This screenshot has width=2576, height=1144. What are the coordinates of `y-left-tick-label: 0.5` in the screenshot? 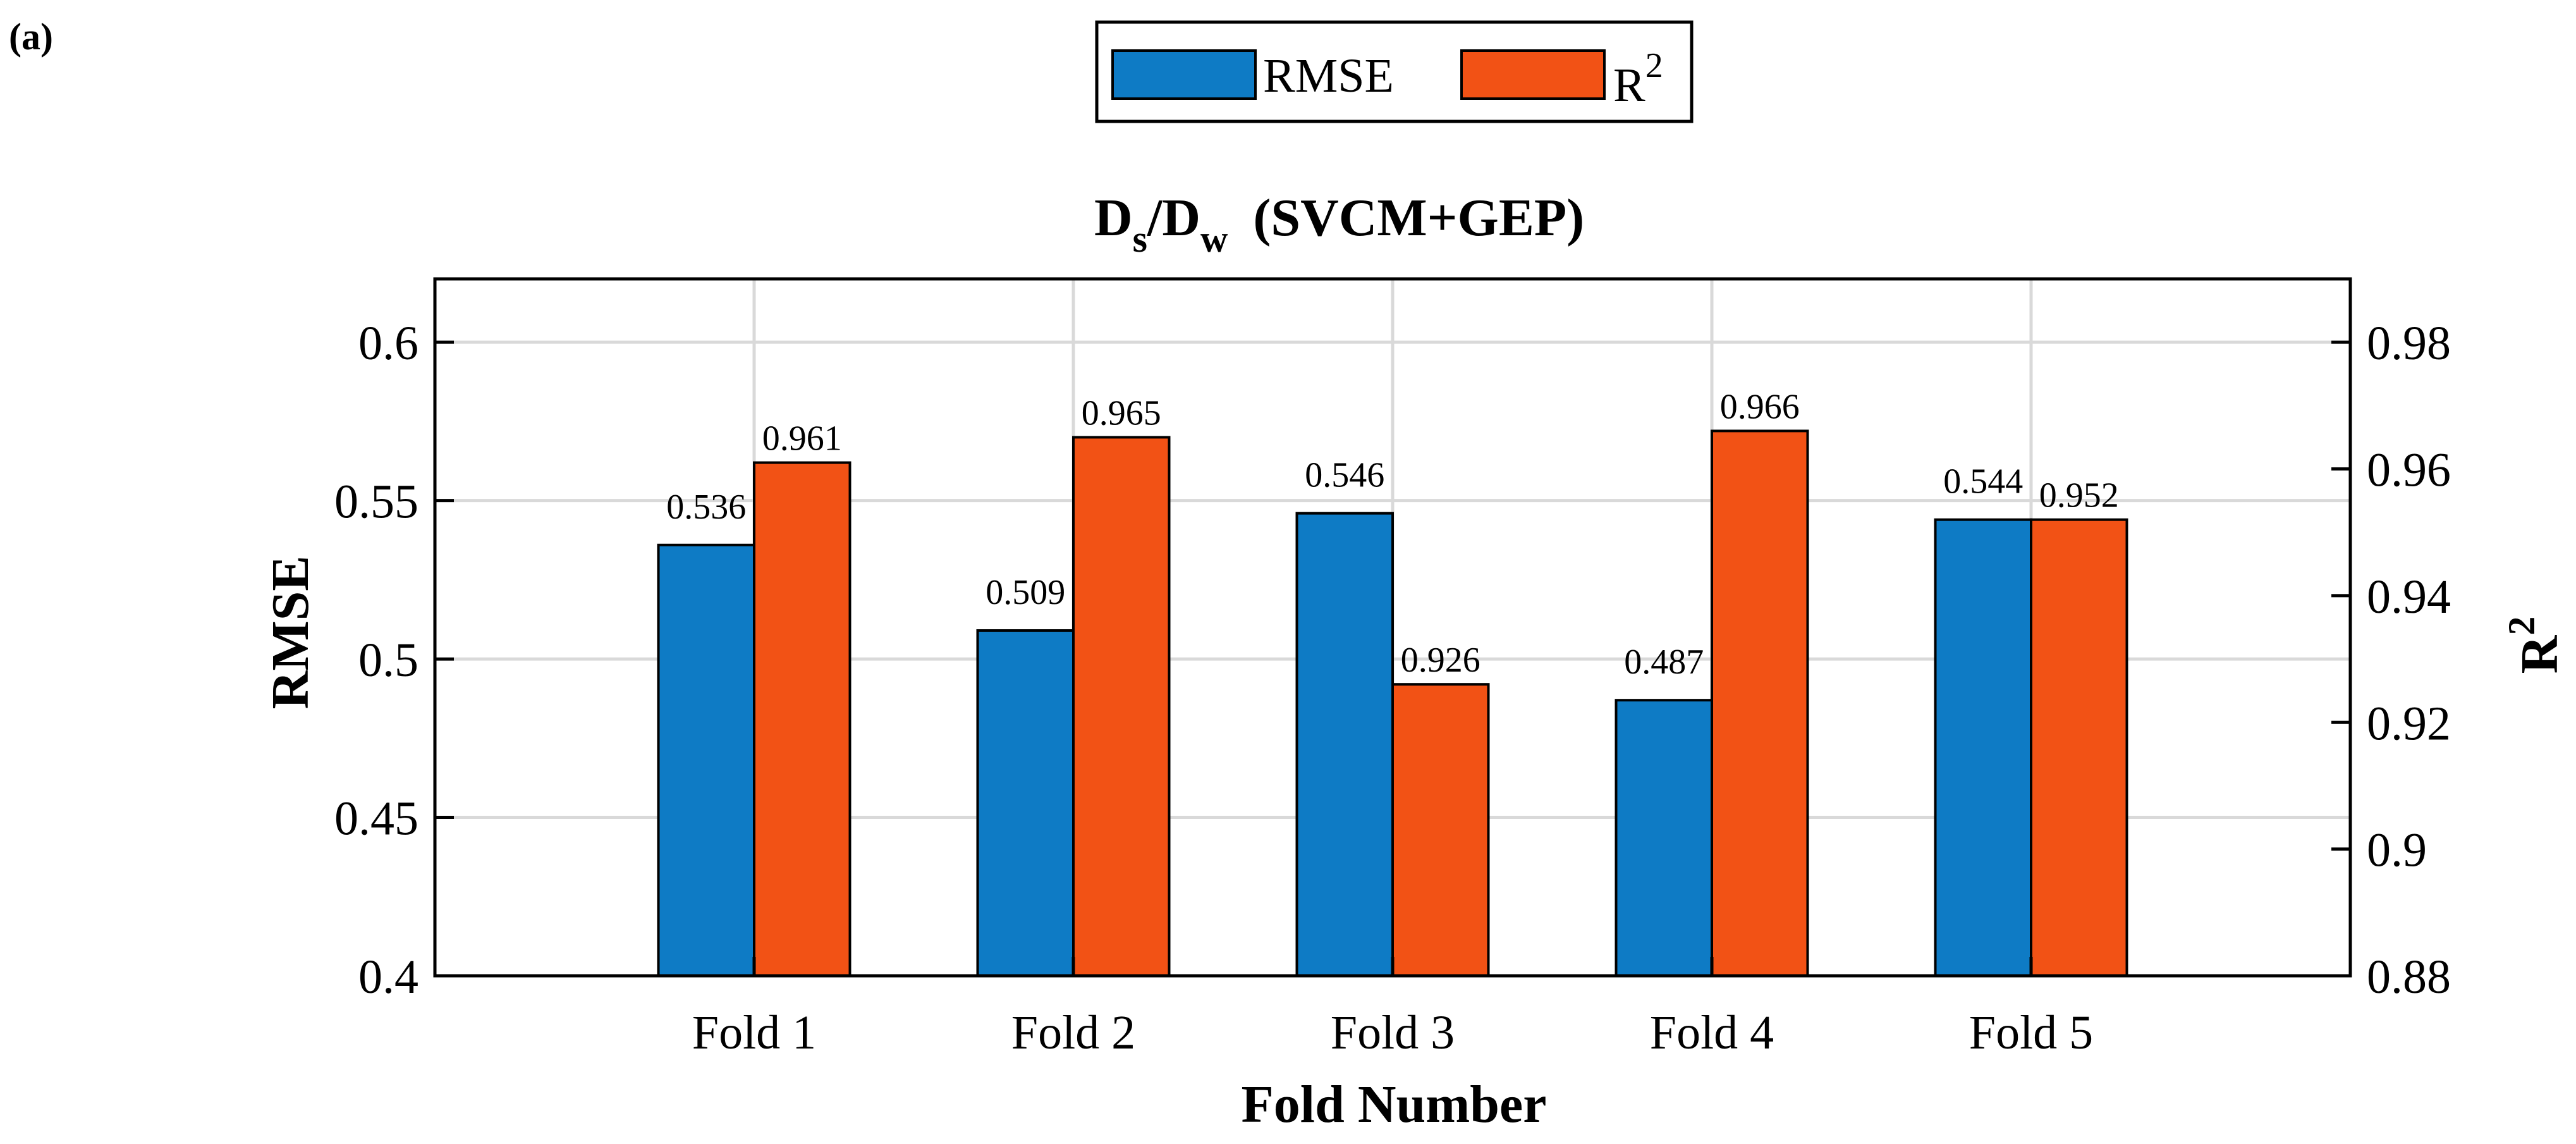 It's located at (388, 660).